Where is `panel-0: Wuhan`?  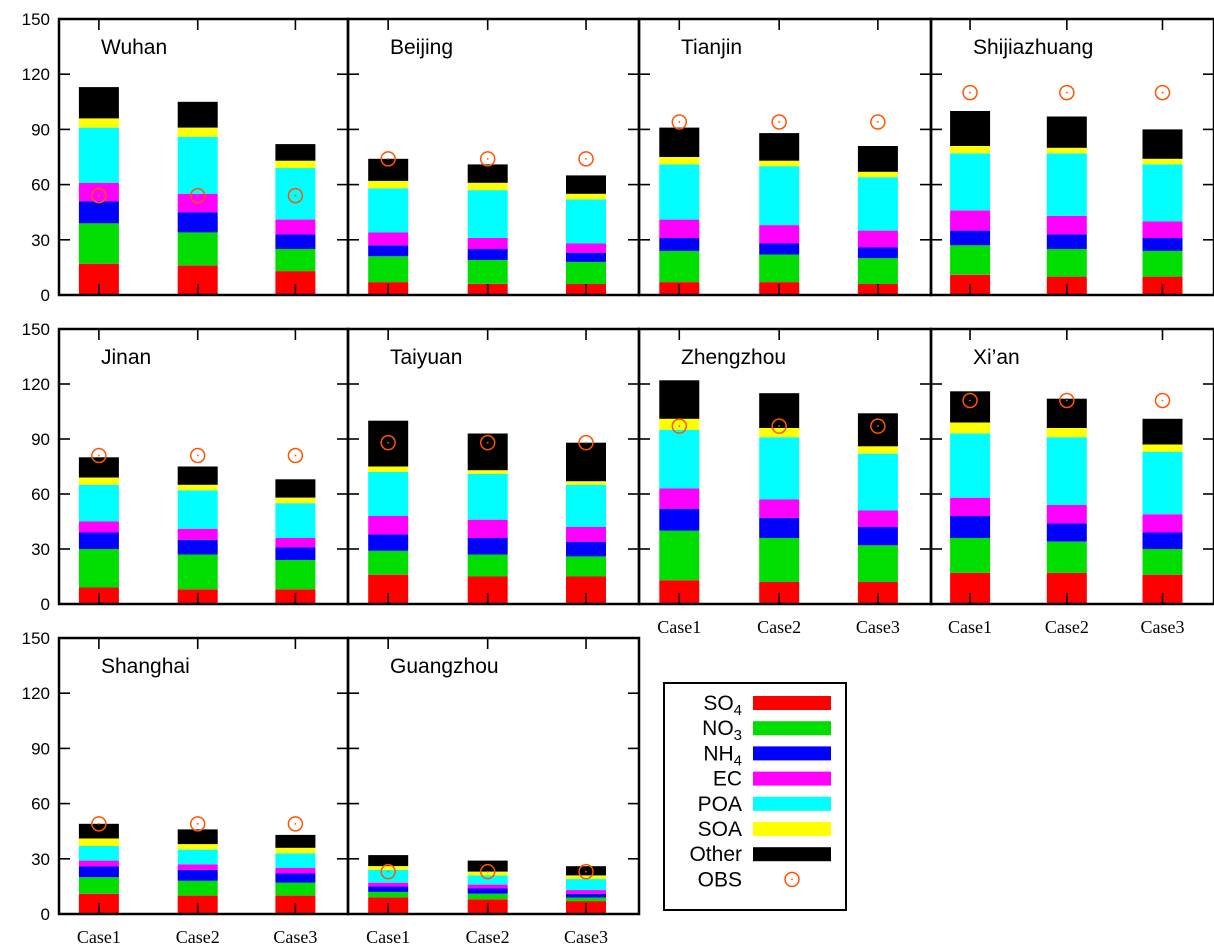
panel-0: Wuhan is located at coordinates (203, 157).